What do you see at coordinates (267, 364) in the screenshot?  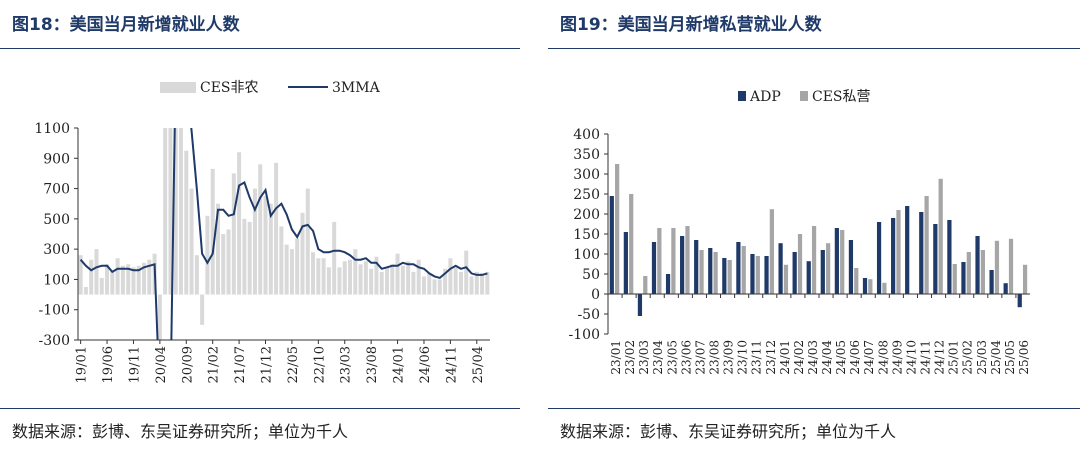 I see `x-tick-label: 21/12` at bounding box center [267, 364].